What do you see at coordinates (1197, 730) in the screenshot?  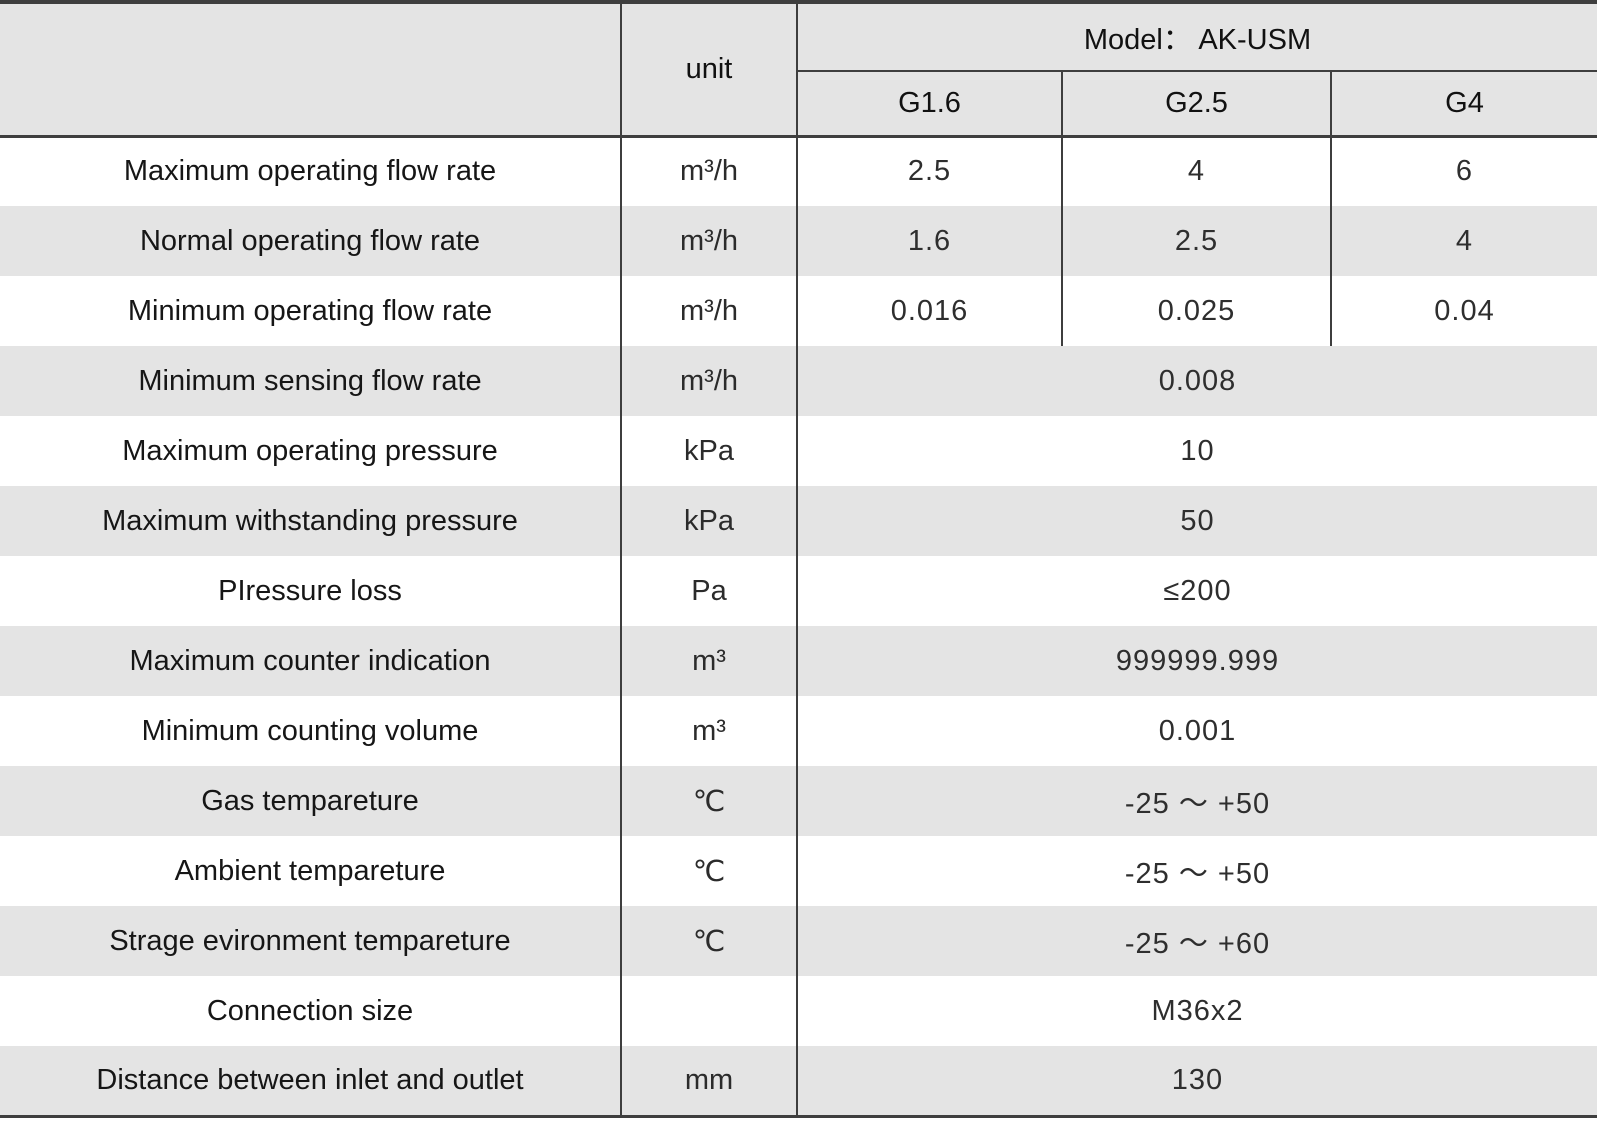 I see `row-span-value-cell: 0.001` at bounding box center [1197, 730].